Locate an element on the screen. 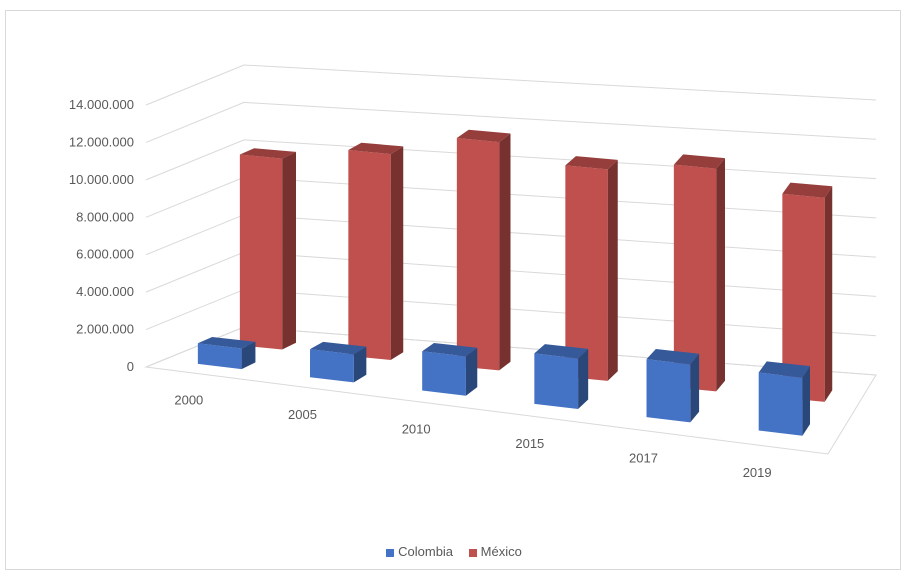 The image size is (908, 576). bar-colombia-2010 is located at coordinates (450, 369).